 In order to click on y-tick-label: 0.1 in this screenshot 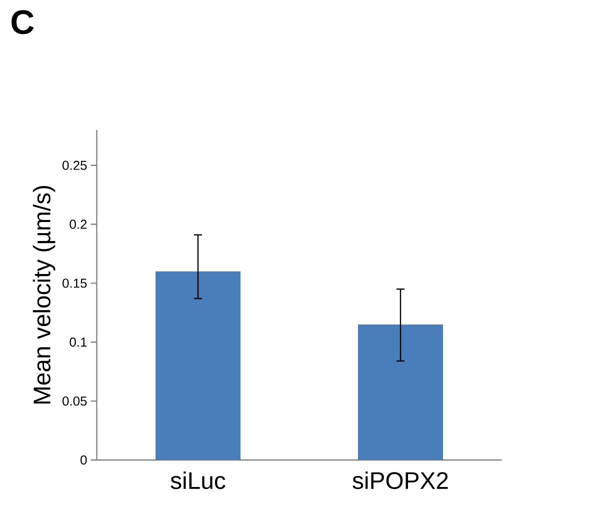, I will do `click(78, 342)`.